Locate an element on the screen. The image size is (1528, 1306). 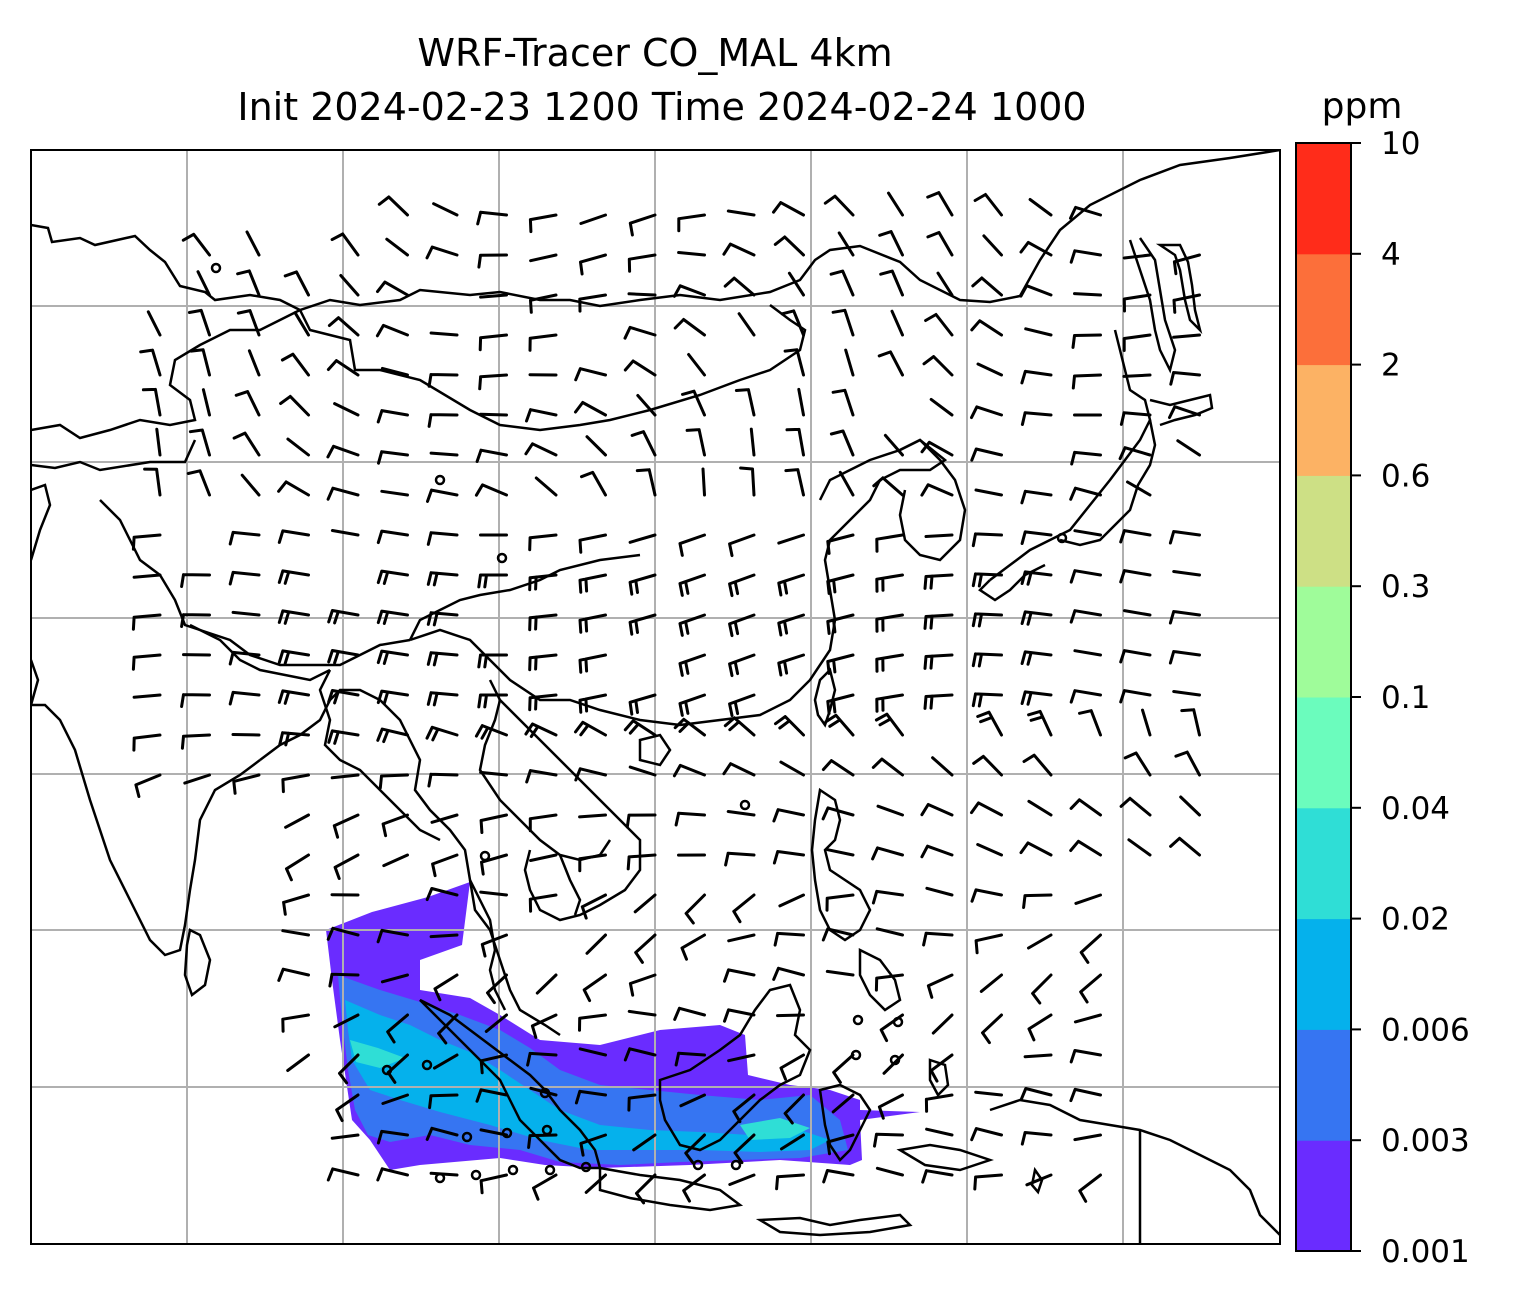
colorbar-tick-label: 4 is located at coordinates (1391, 255).